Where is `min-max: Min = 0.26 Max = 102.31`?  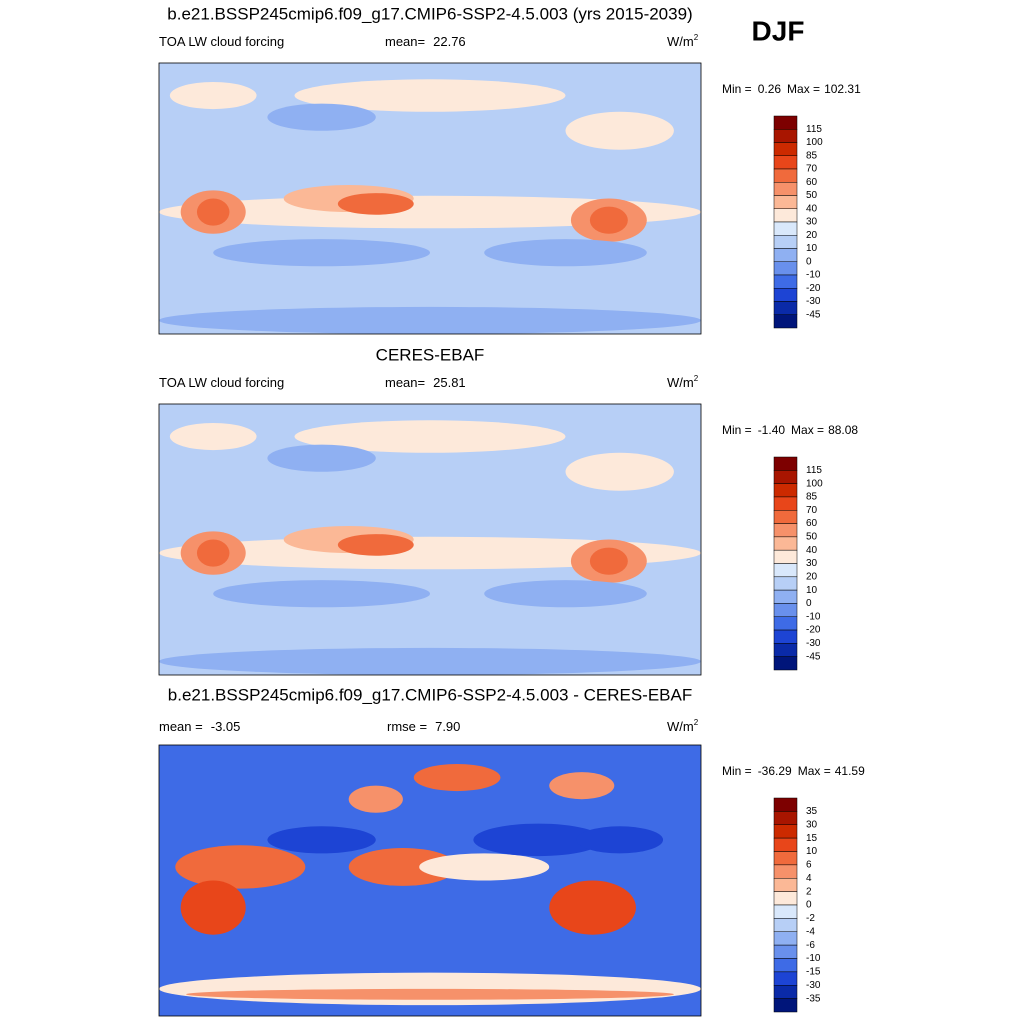 min-max: Min = 0.26 Max = 102.31 is located at coordinates (791, 89).